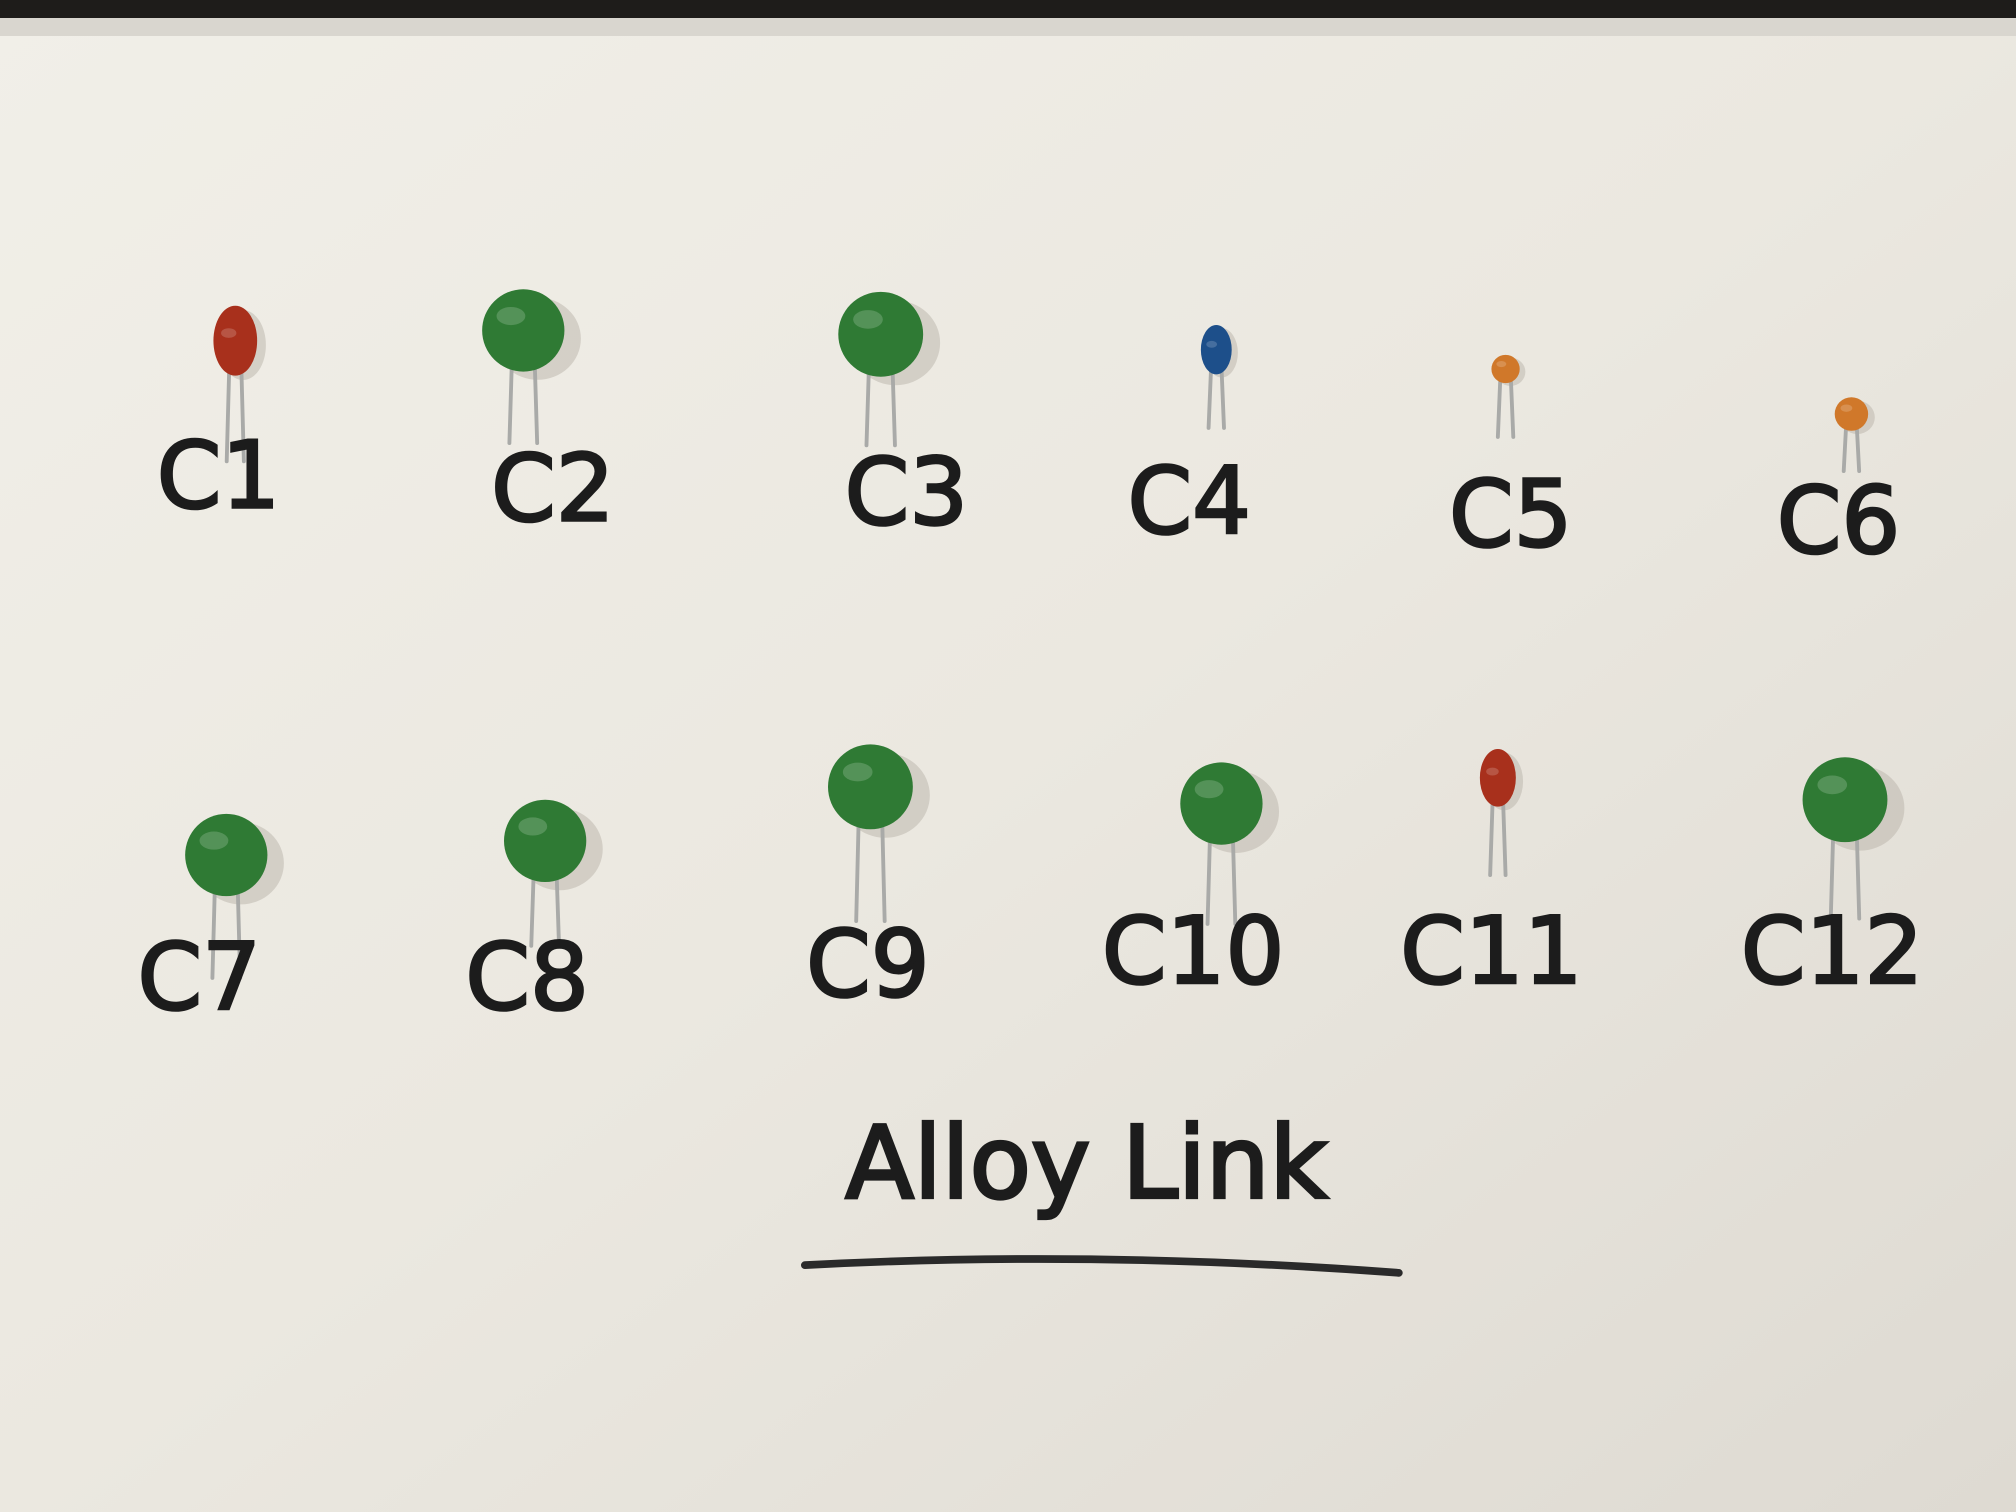 The width and height of the screenshot is (2016, 1512). Describe the element at coordinates (553, 488) in the screenshot. I see `component-label: C2` at that location.